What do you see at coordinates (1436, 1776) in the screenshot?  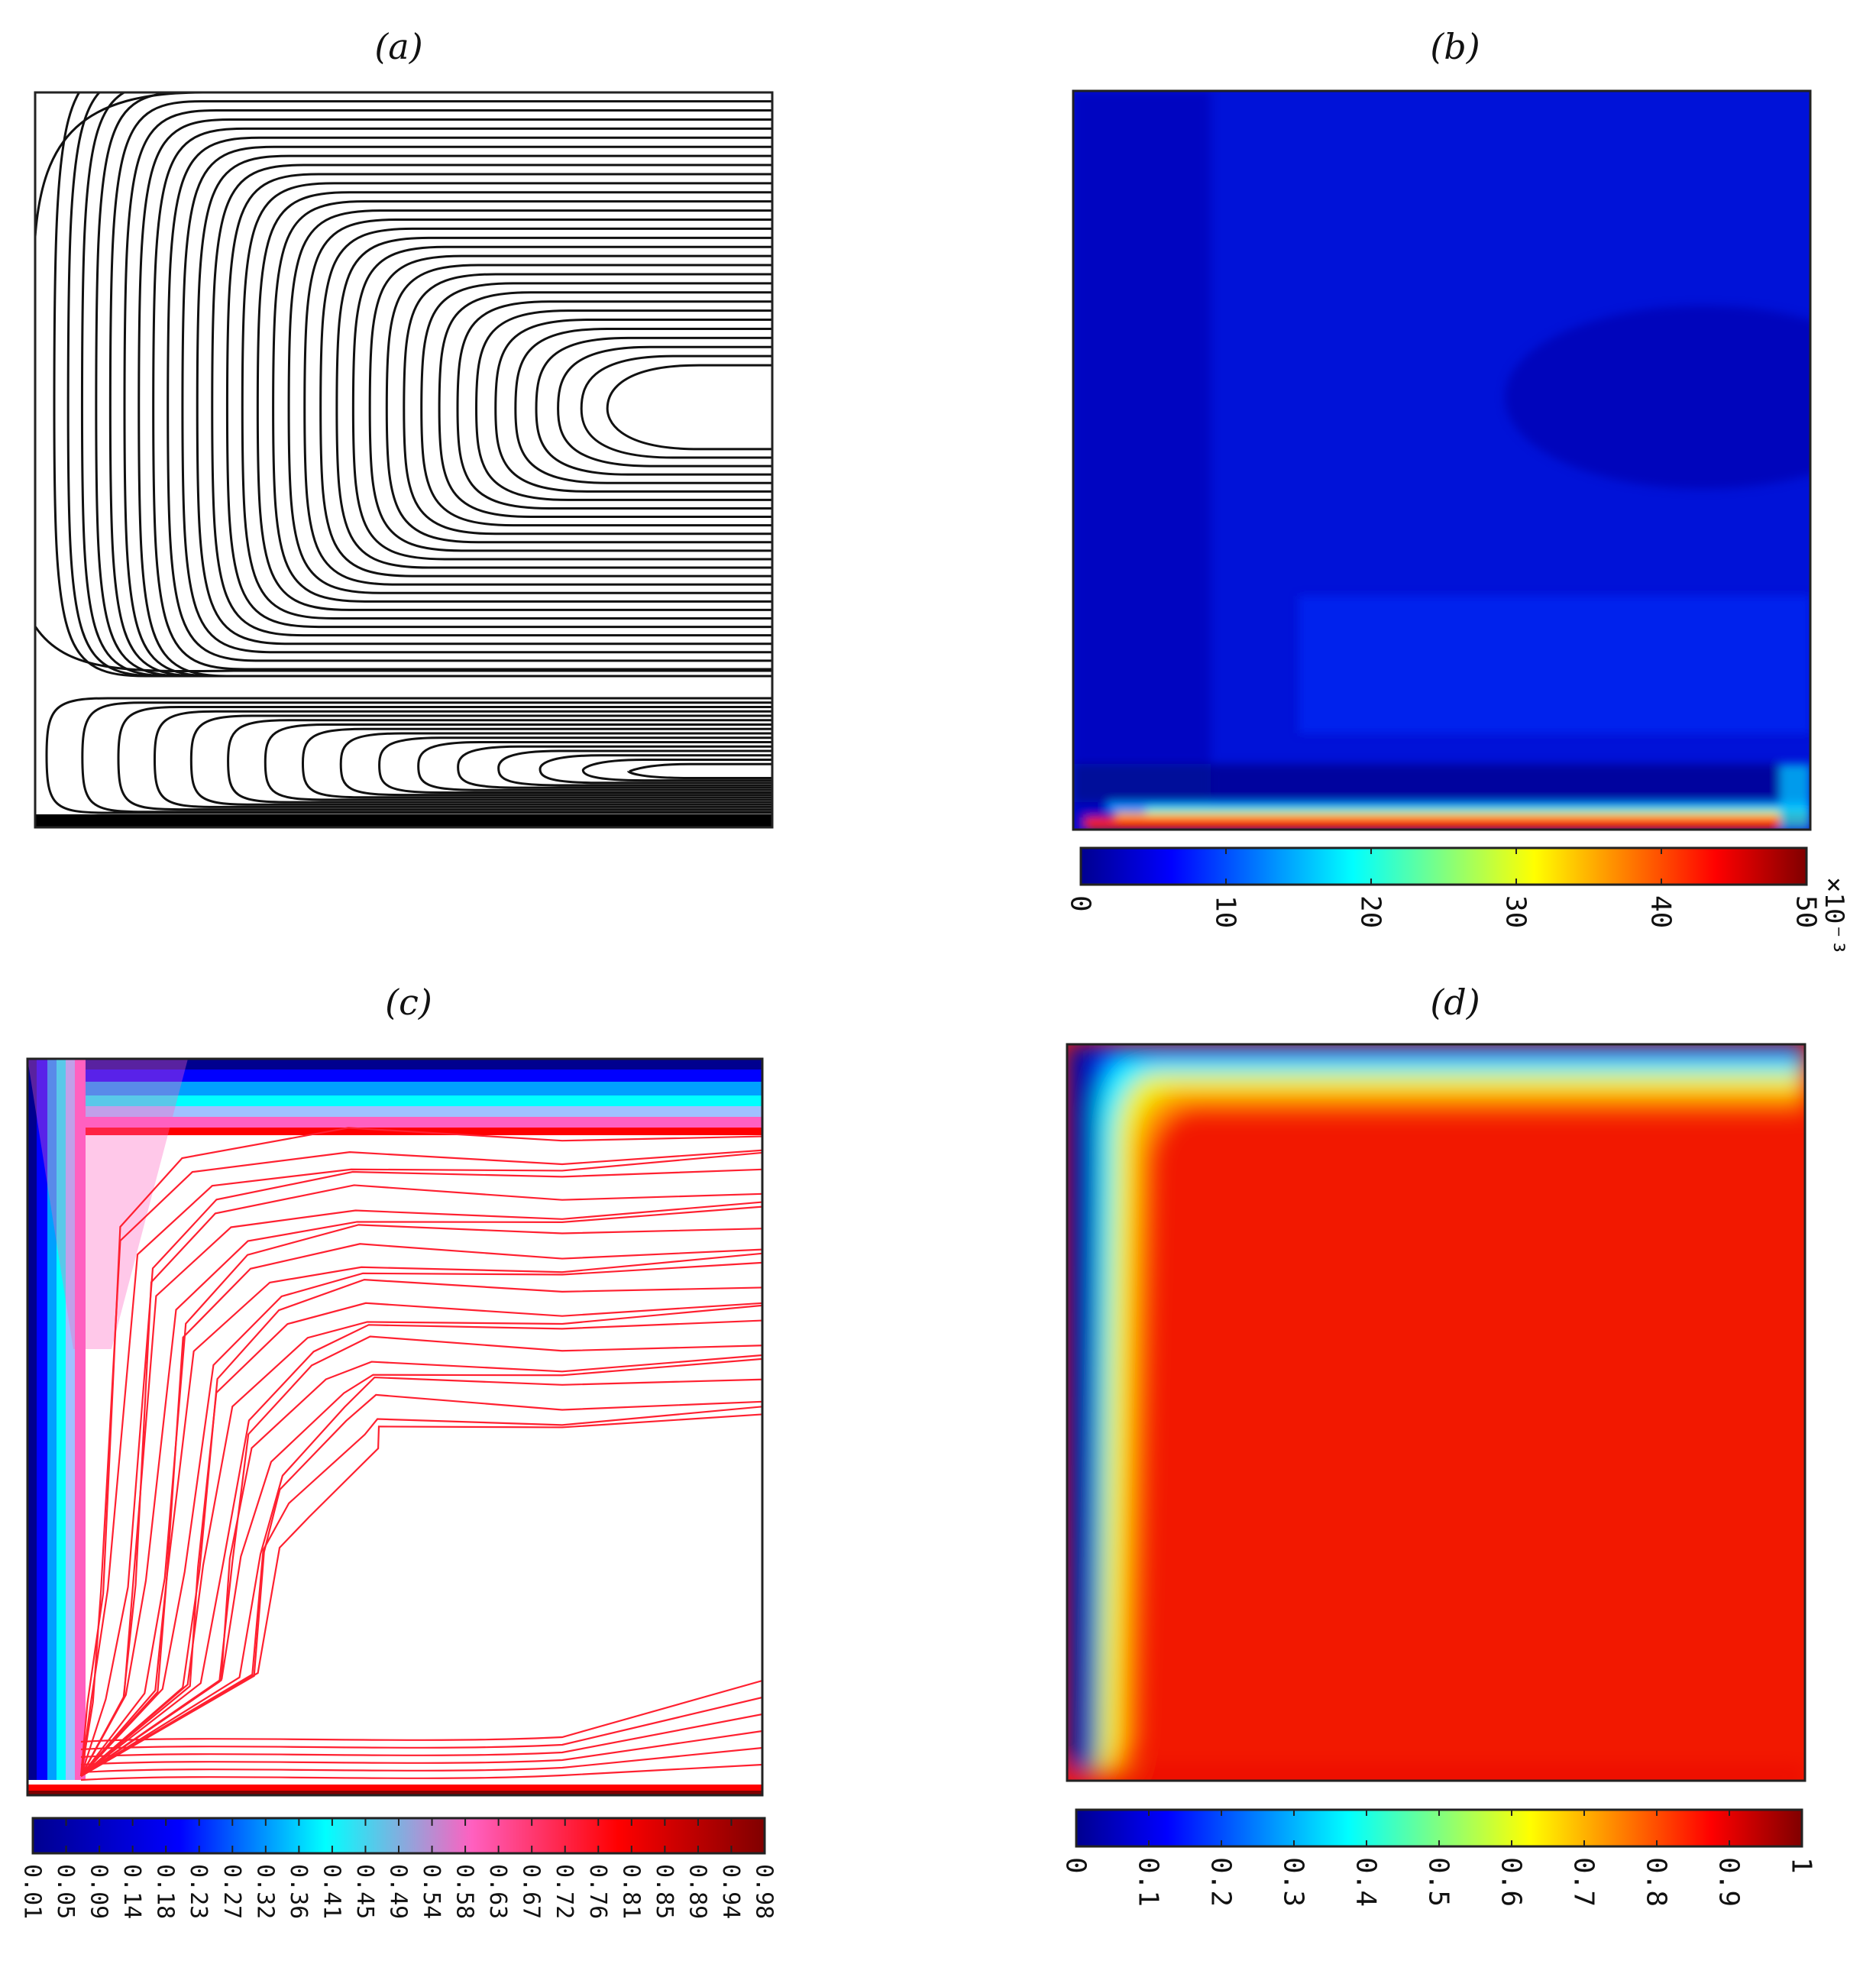 I see `panel-d-bottom-wall` at bounding box center [1436, 1776].